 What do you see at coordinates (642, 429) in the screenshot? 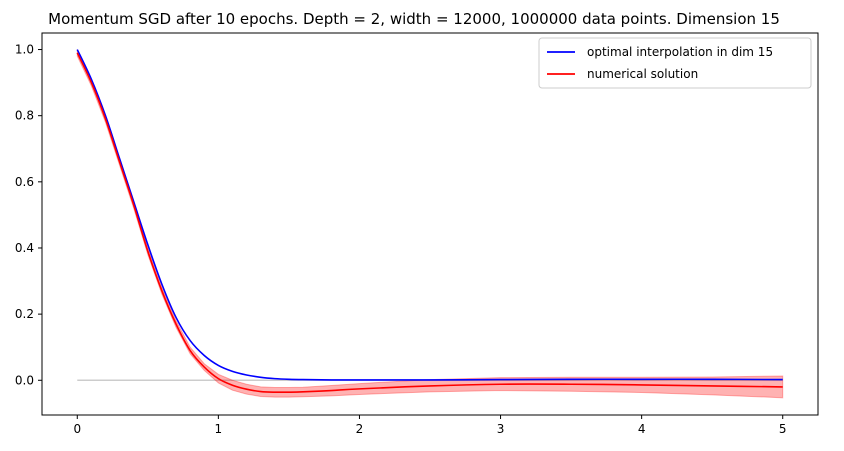
I see `x-tick-label: 4` at bounding box center [642, 429].